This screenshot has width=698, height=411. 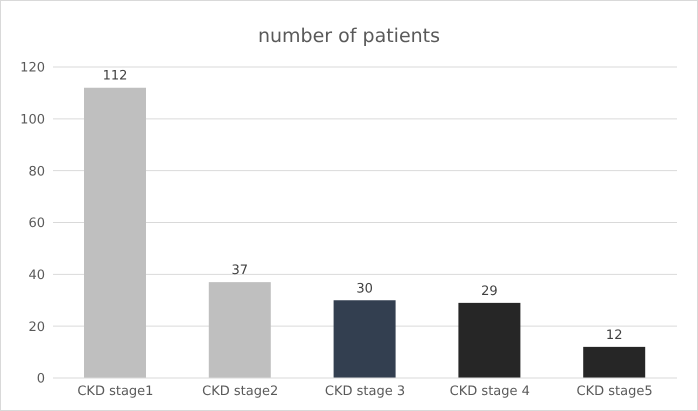 I want to click on y-tick-label: 0, so click(x=40, y=379).